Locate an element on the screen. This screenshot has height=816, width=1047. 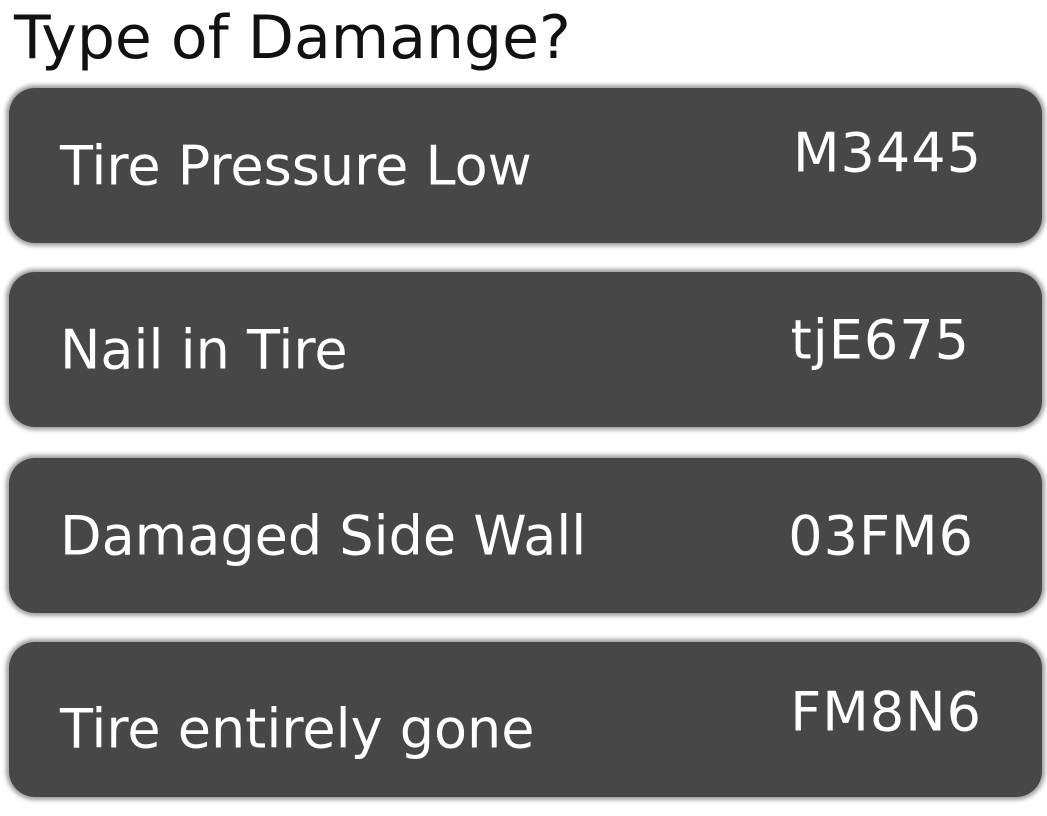
option-label: Tire Pressure Low is located at coordinates (296, 165).